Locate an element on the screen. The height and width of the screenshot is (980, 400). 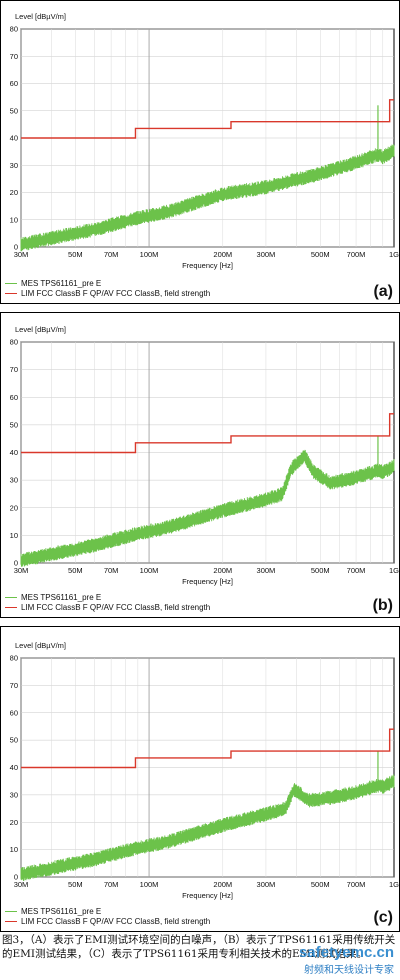
watermark-subtitle: 射频和天线设计专家 is located at coordinates (349, 970).